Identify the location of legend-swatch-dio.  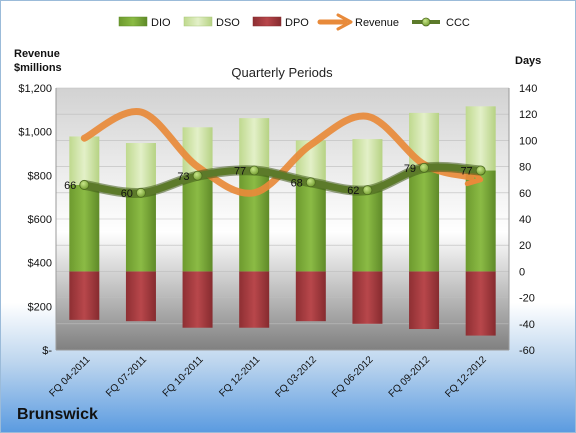
(133, 21).